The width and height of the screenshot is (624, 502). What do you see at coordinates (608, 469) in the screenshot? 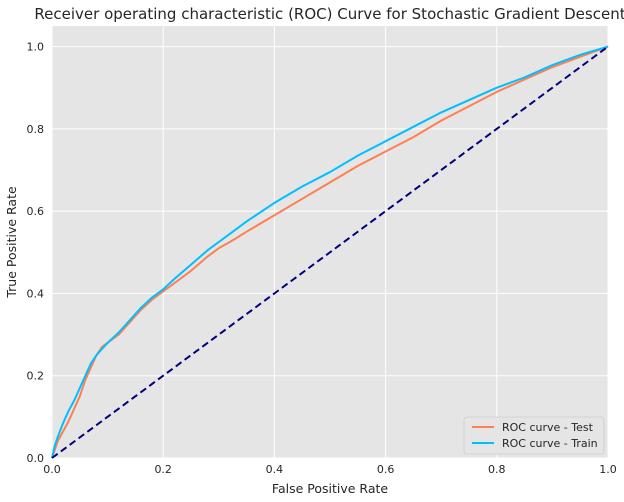
I see `x-tick-label: 1.0` at bounding box center [608, 469].